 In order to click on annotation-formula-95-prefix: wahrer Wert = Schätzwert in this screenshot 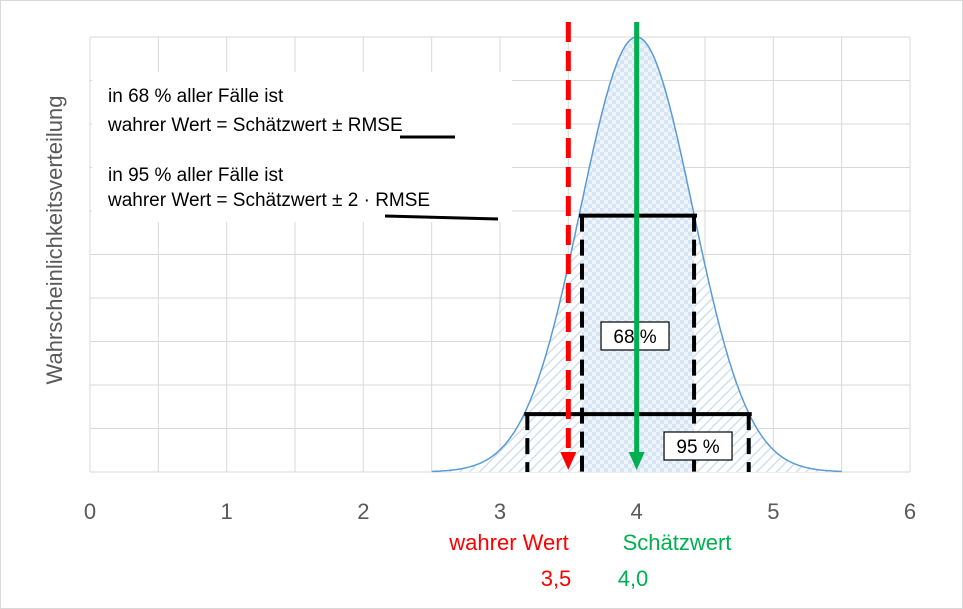, I will do `click(219, 200)`.